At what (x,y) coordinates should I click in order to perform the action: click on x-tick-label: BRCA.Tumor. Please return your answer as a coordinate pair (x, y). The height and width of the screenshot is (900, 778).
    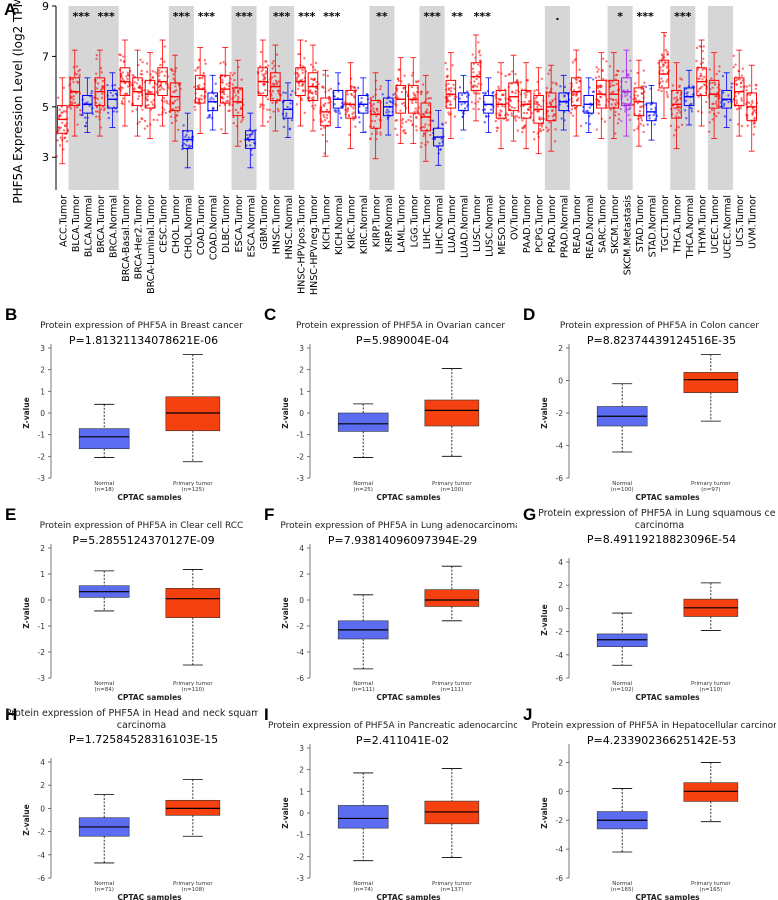
    Looking at the image, I should click on (101, 224).